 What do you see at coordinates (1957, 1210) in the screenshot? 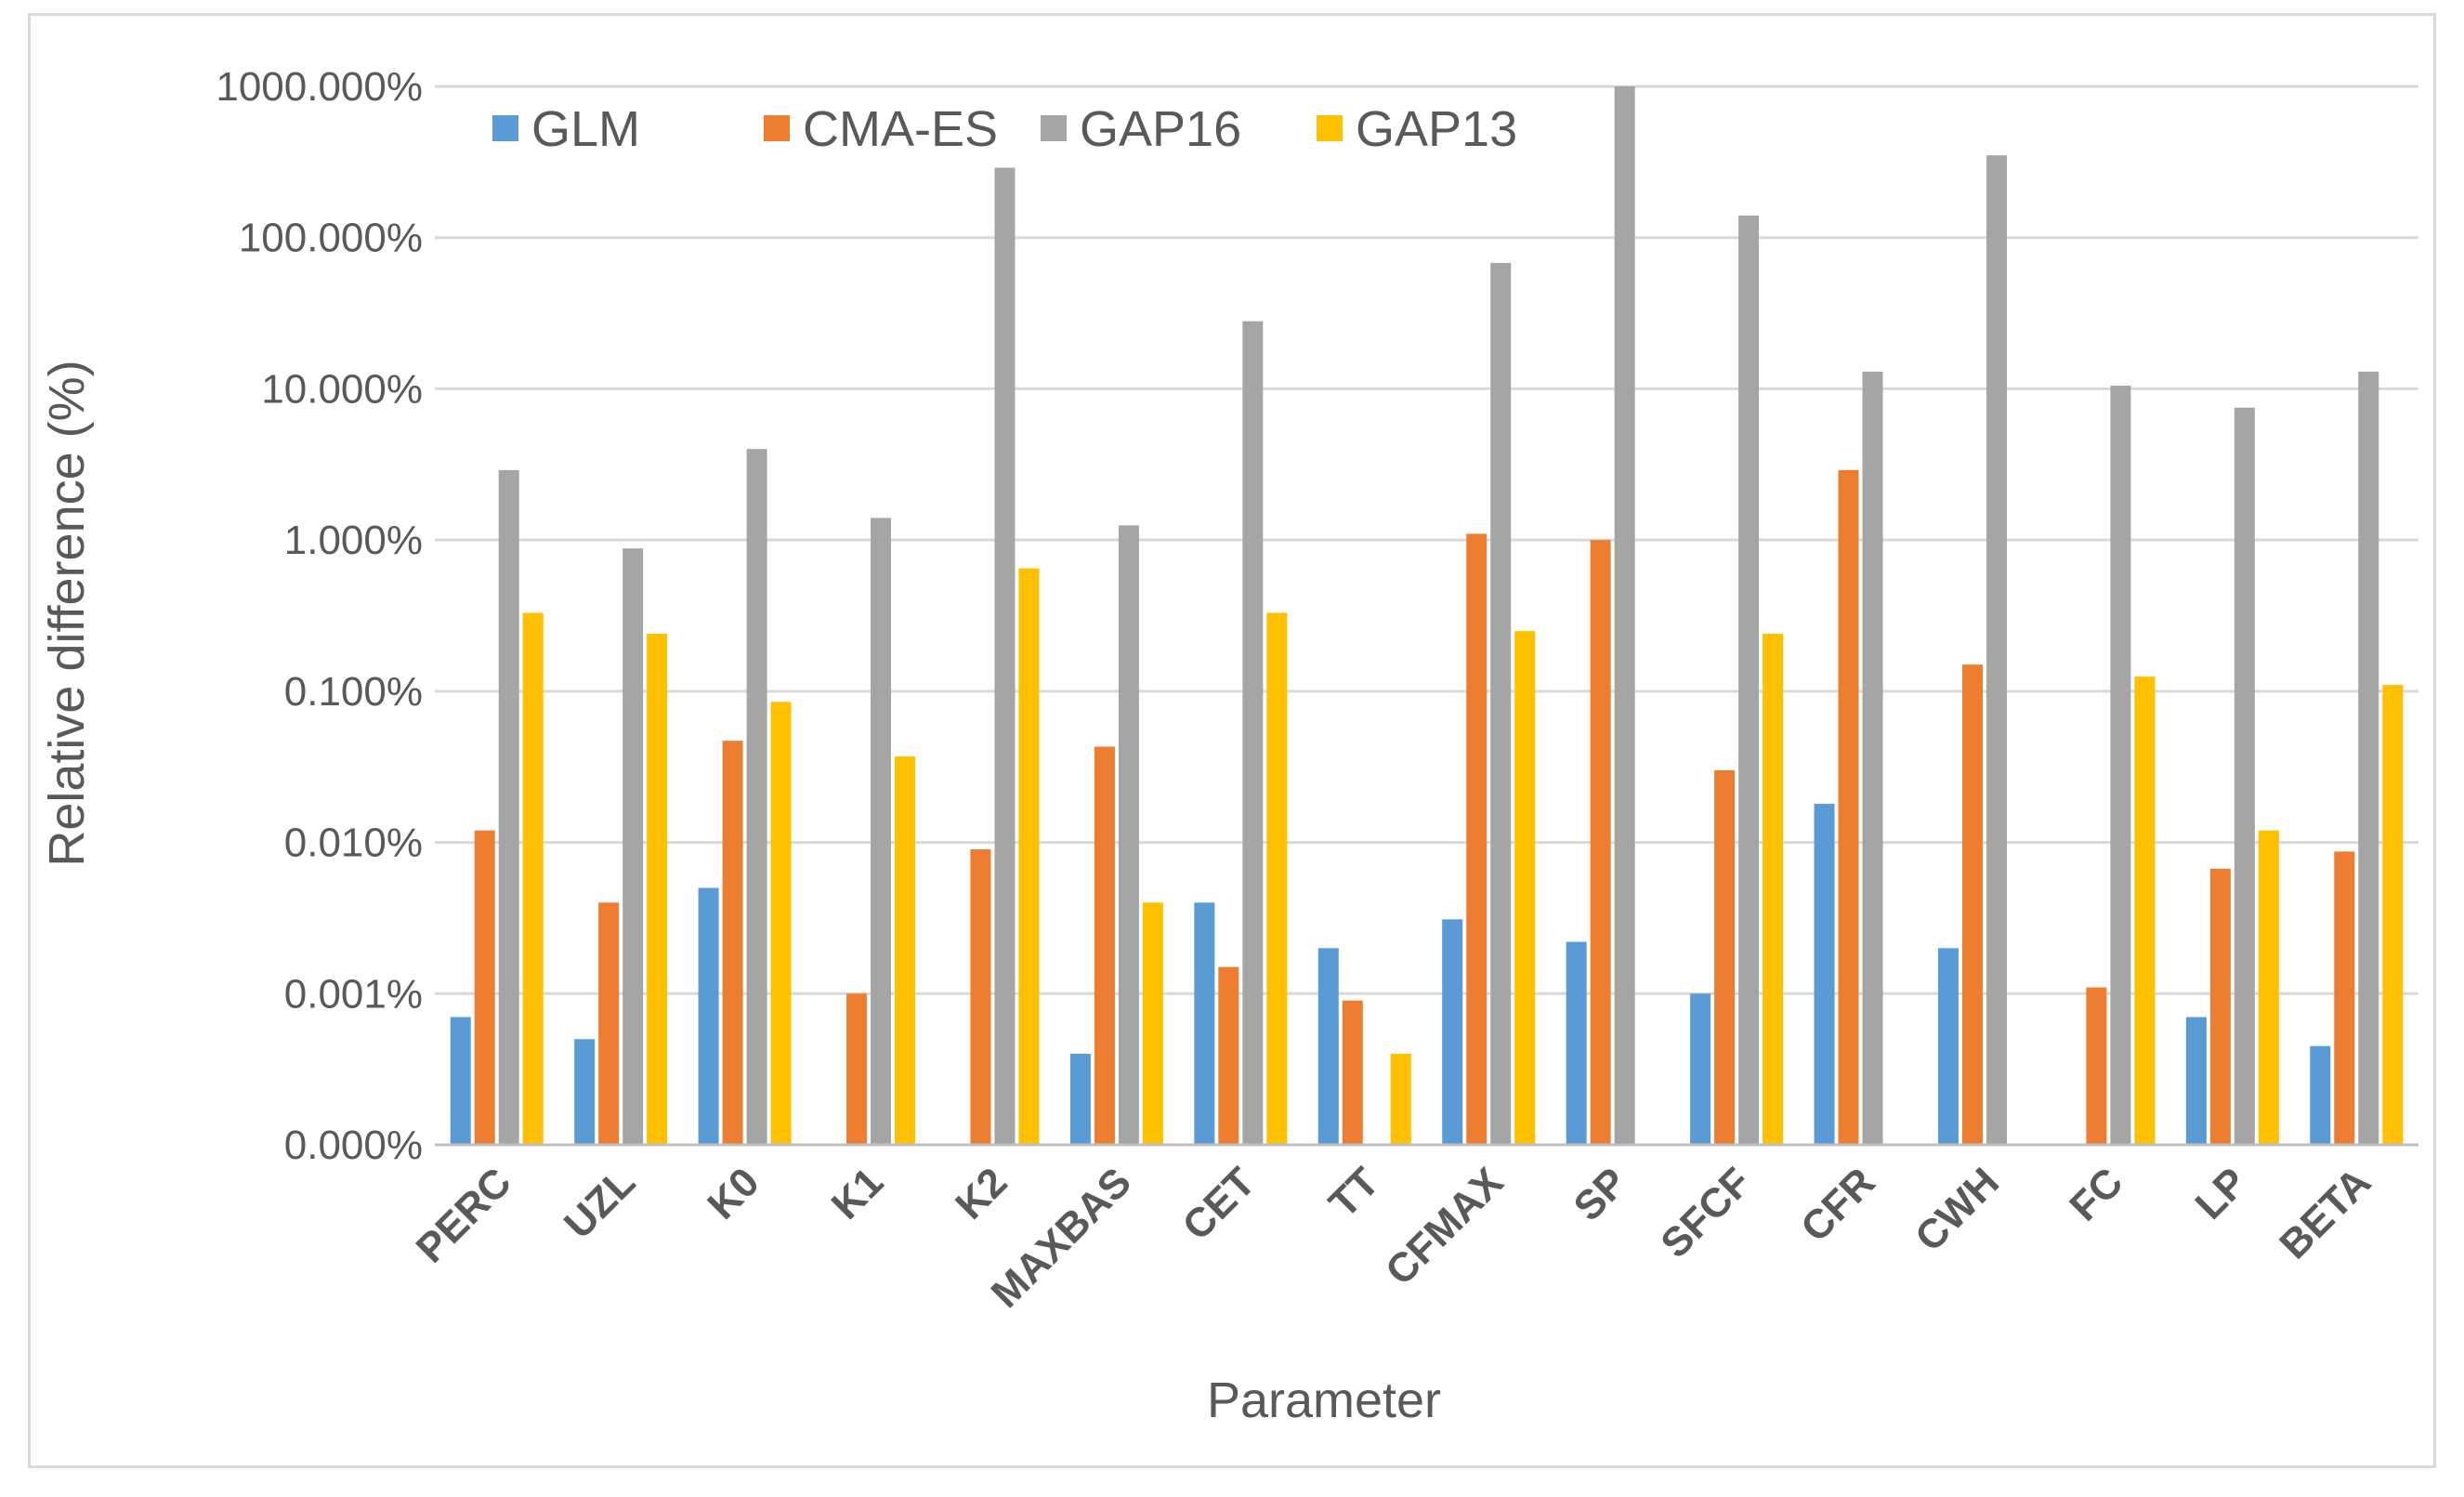
I see `x-tick-label: CWH` at bounding box center [1957, 1210].